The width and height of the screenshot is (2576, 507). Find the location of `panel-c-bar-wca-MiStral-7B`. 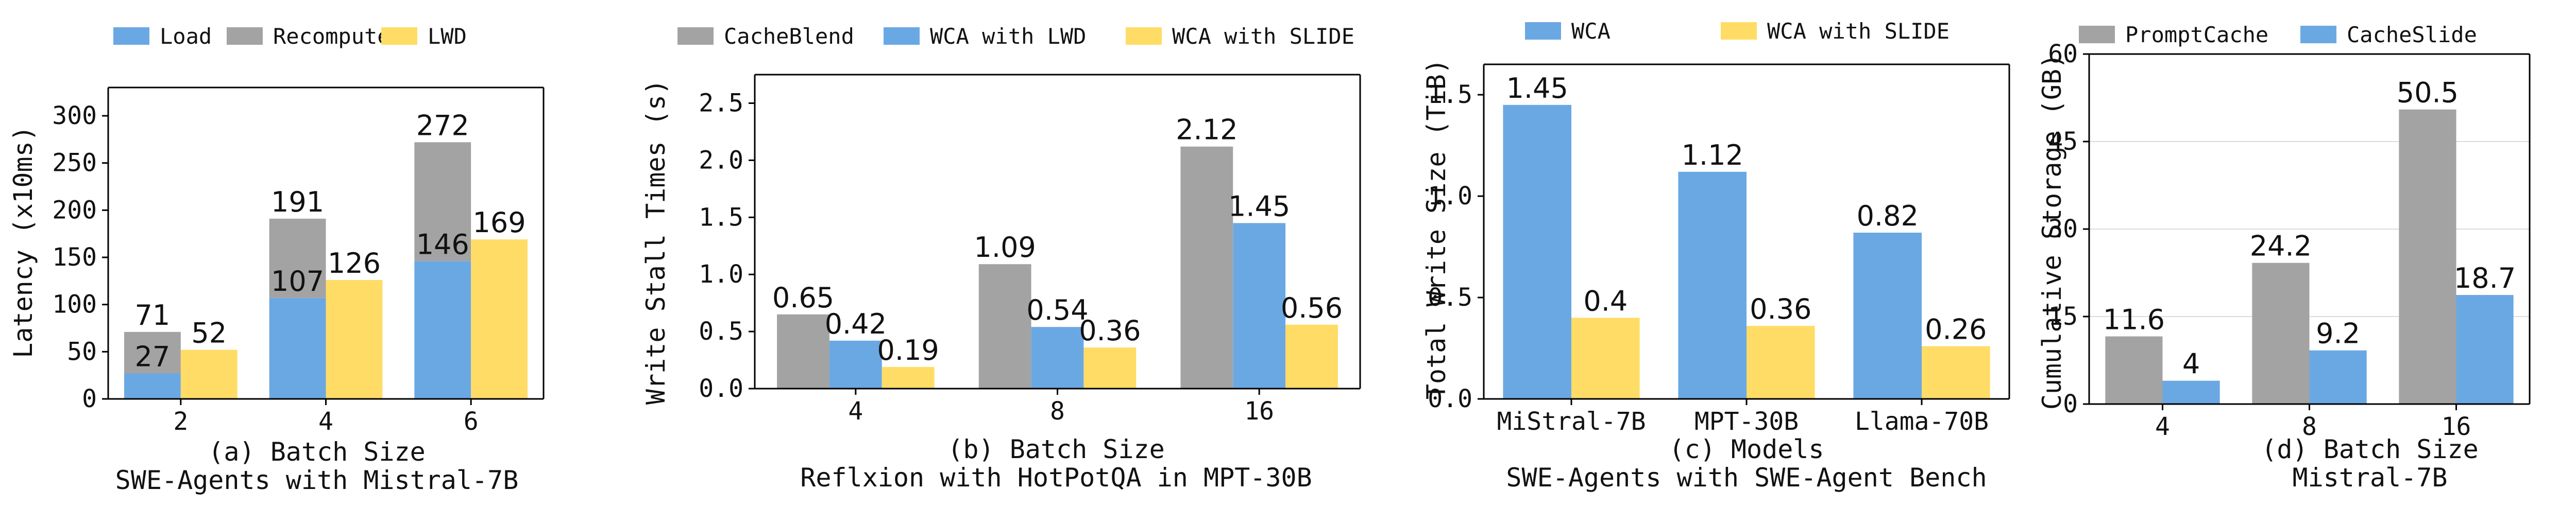

panel-c-bar-wca-MiStral-7B is located at coordinates (1537, 251).